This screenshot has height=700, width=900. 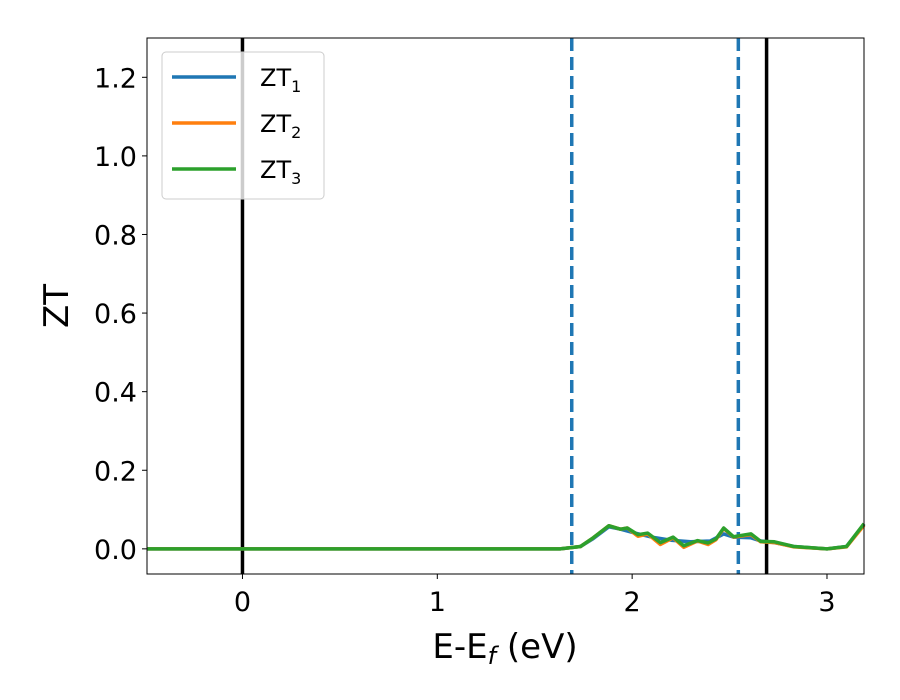 What do you see at coordinates (115, 393) in the screenshot?
I see `y-tick-label: 0.4` at bounding box center [115, 393].